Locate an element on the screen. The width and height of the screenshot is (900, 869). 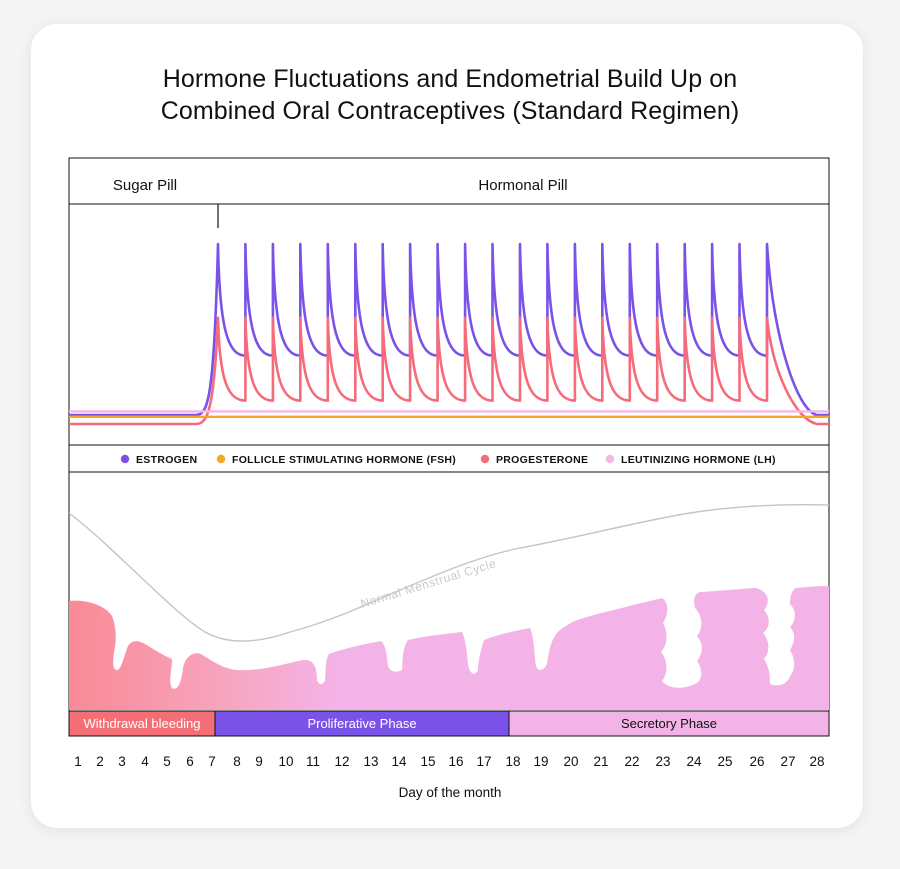
sugar-pill-label: Sugar Pill is located at coordinates (145, 185).